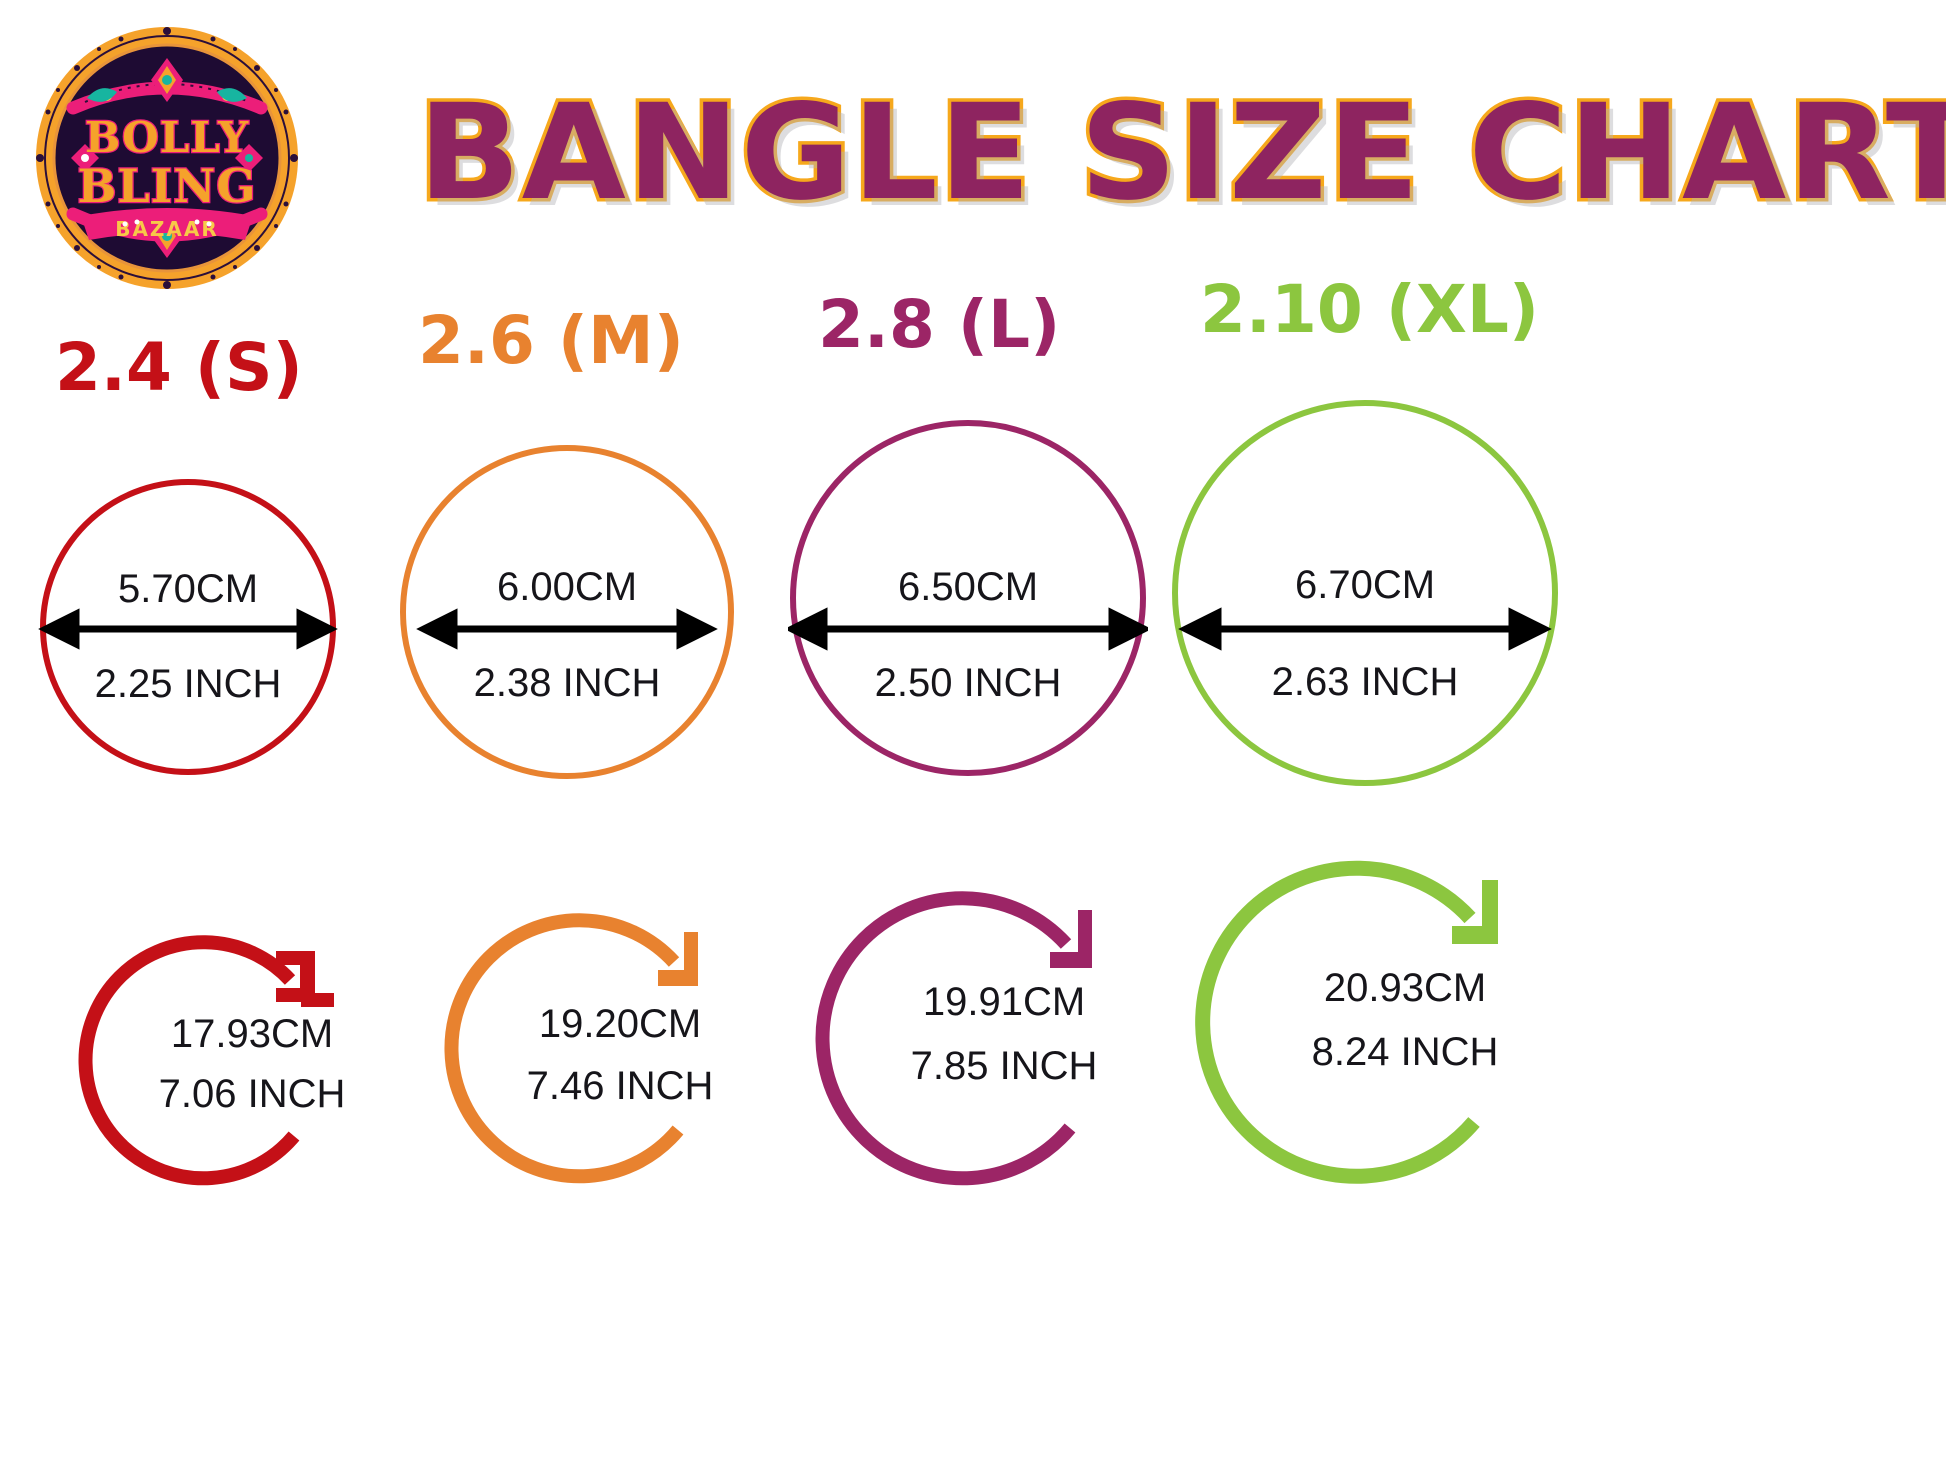 Image resolution: width=1946 pixels, height=1474 pixels. I want to click on diameter-cm-s: 5.70CM, so click(188, 589).